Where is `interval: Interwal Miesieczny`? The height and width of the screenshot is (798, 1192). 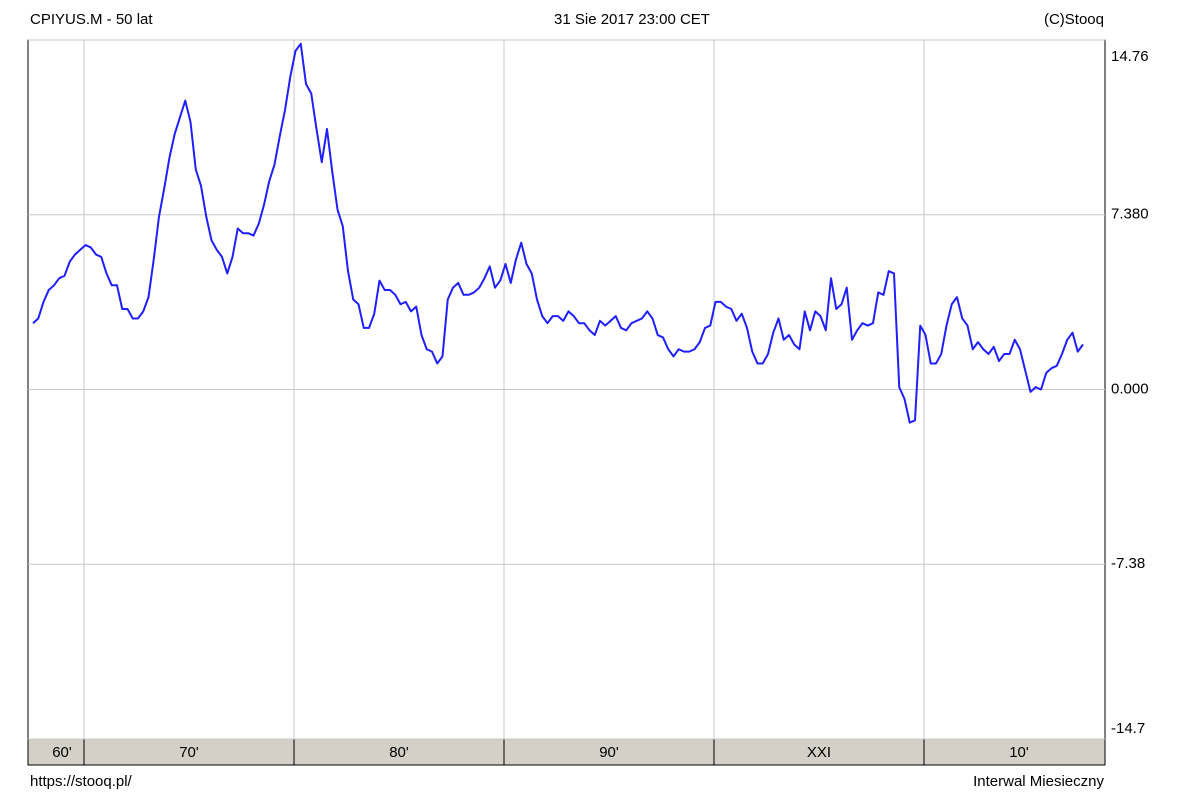 interval: Interwal Miesieczny is located at coordinates (1038, 781).